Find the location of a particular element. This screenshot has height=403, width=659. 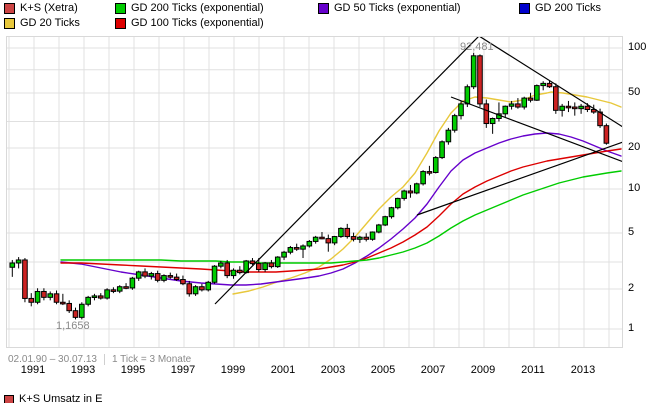

x-axis-tick-label: 1995 is located at coordinates (133, 370).